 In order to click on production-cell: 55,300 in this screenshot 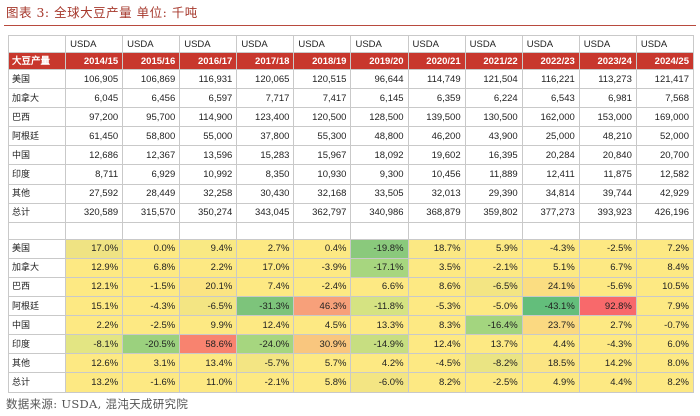, I will do `click(322, 136)`.